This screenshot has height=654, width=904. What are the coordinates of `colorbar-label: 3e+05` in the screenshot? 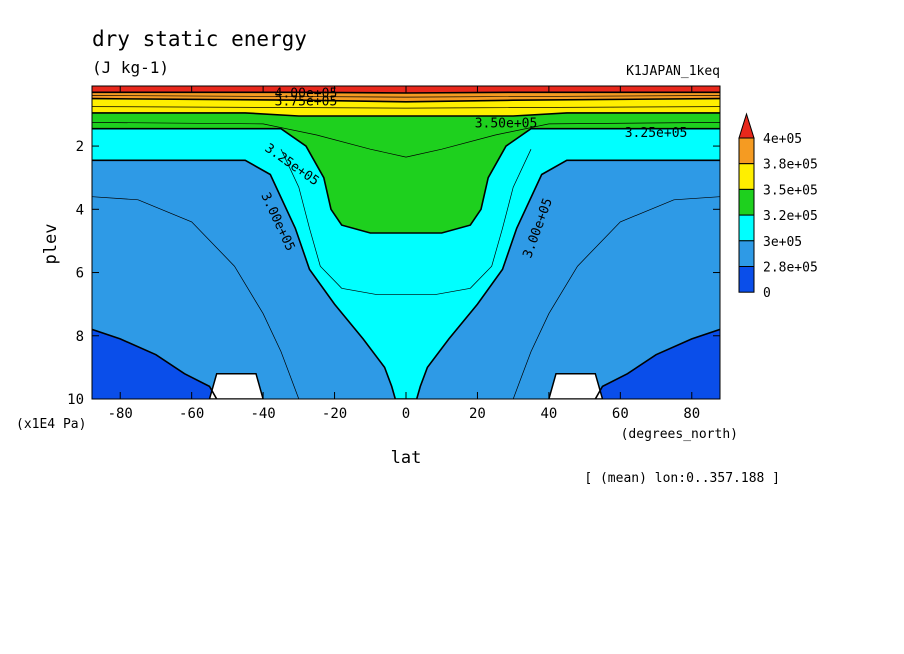 It's located at (782, 242).